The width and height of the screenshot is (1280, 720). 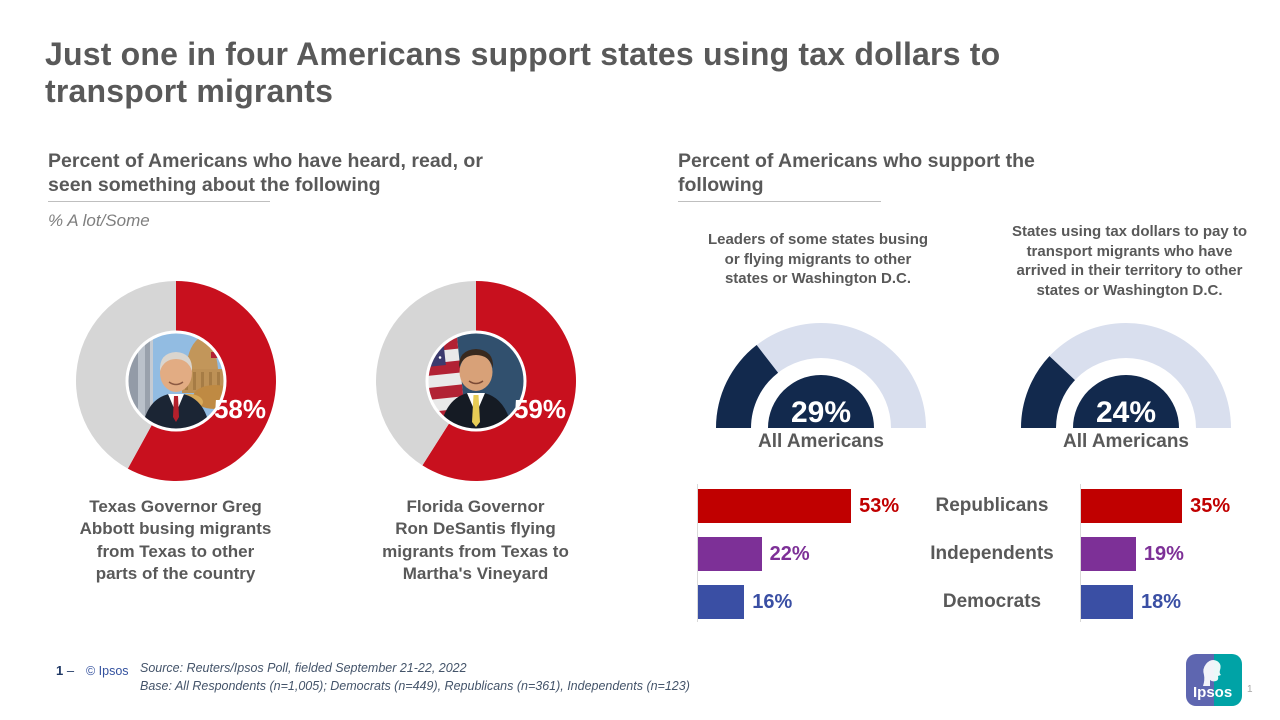 I want to click on donut-chart-desantis: 59%, so click(x=476, y=381).